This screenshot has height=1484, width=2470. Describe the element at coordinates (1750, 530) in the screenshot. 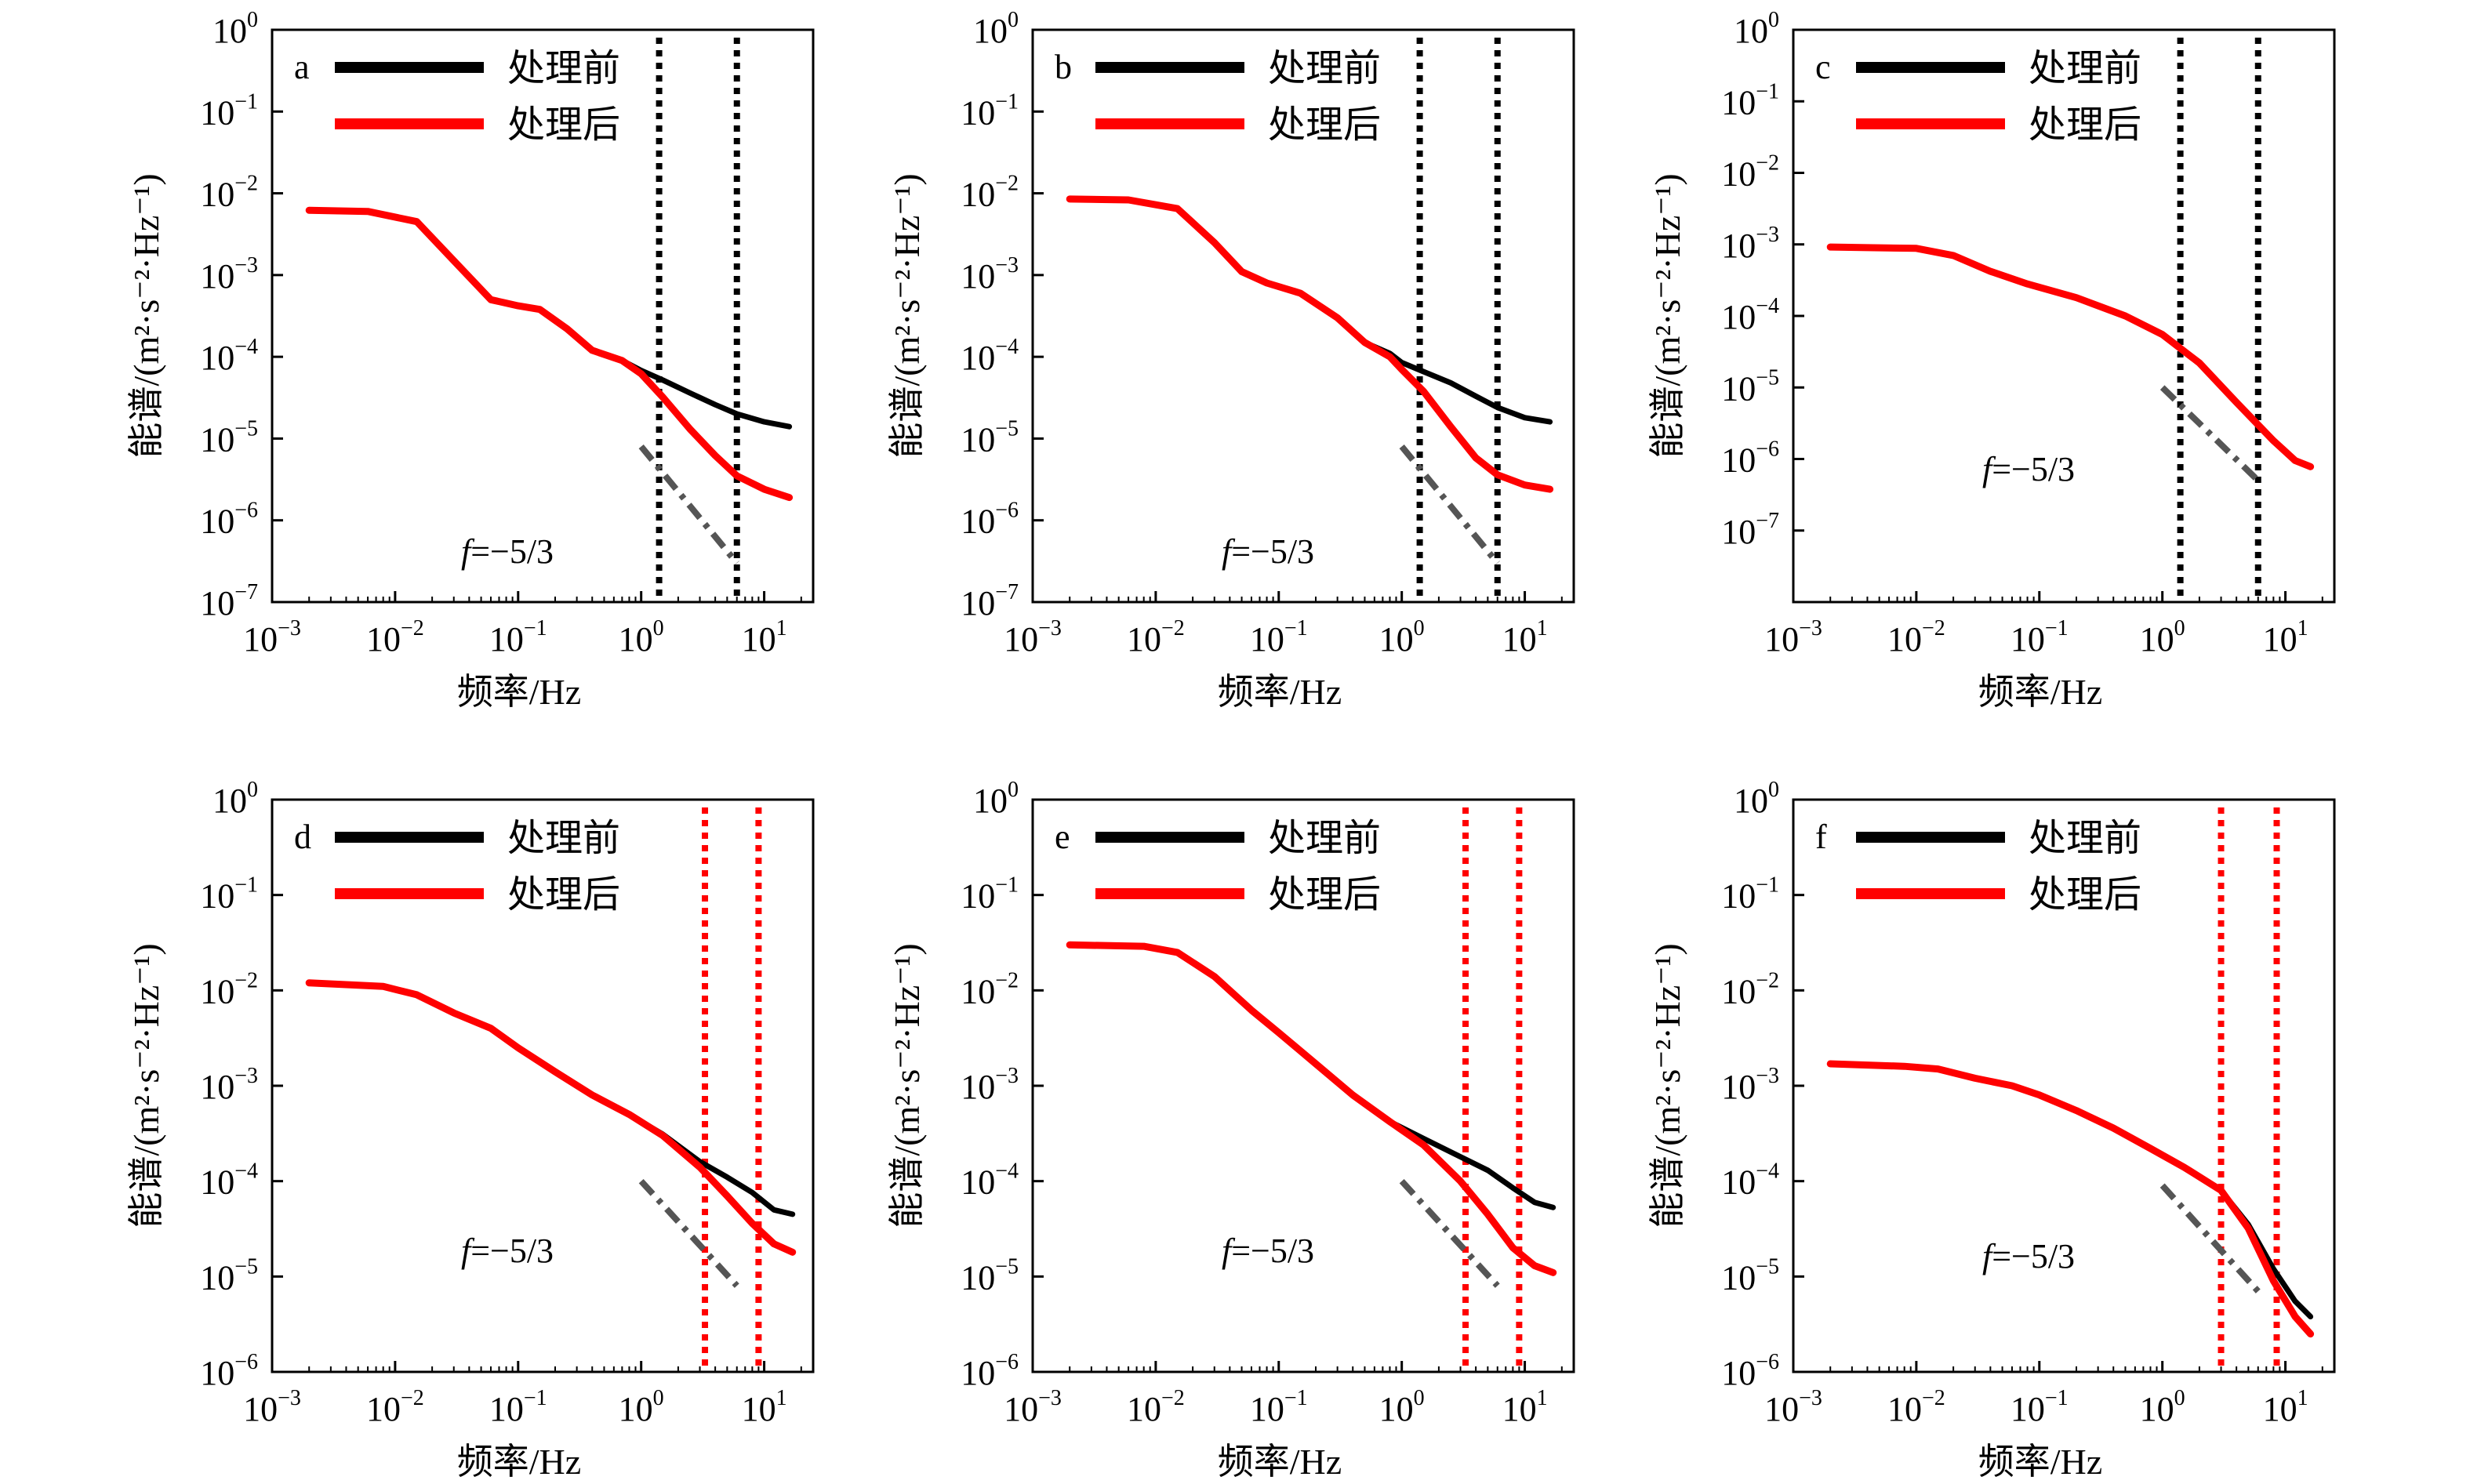

I see `y-tick-label: 10⁻⁷` at that location.